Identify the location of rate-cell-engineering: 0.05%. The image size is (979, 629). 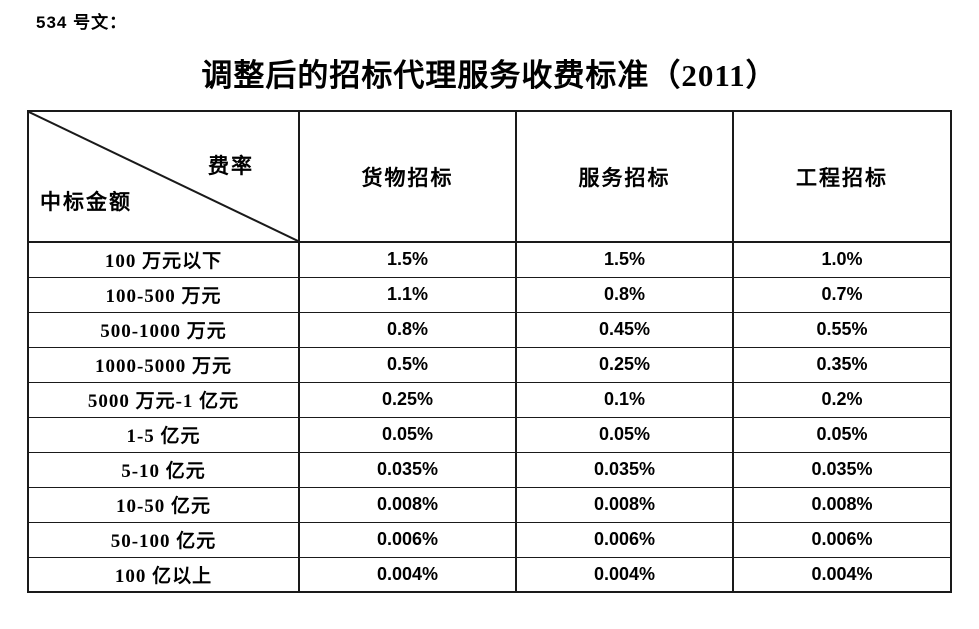
(842, 434).